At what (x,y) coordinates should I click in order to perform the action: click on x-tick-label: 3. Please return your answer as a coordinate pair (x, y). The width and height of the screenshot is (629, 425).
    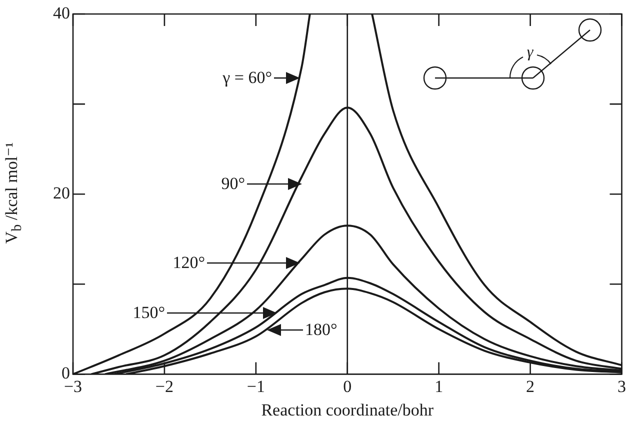
    Looking at the image, I should click on (622, 386).